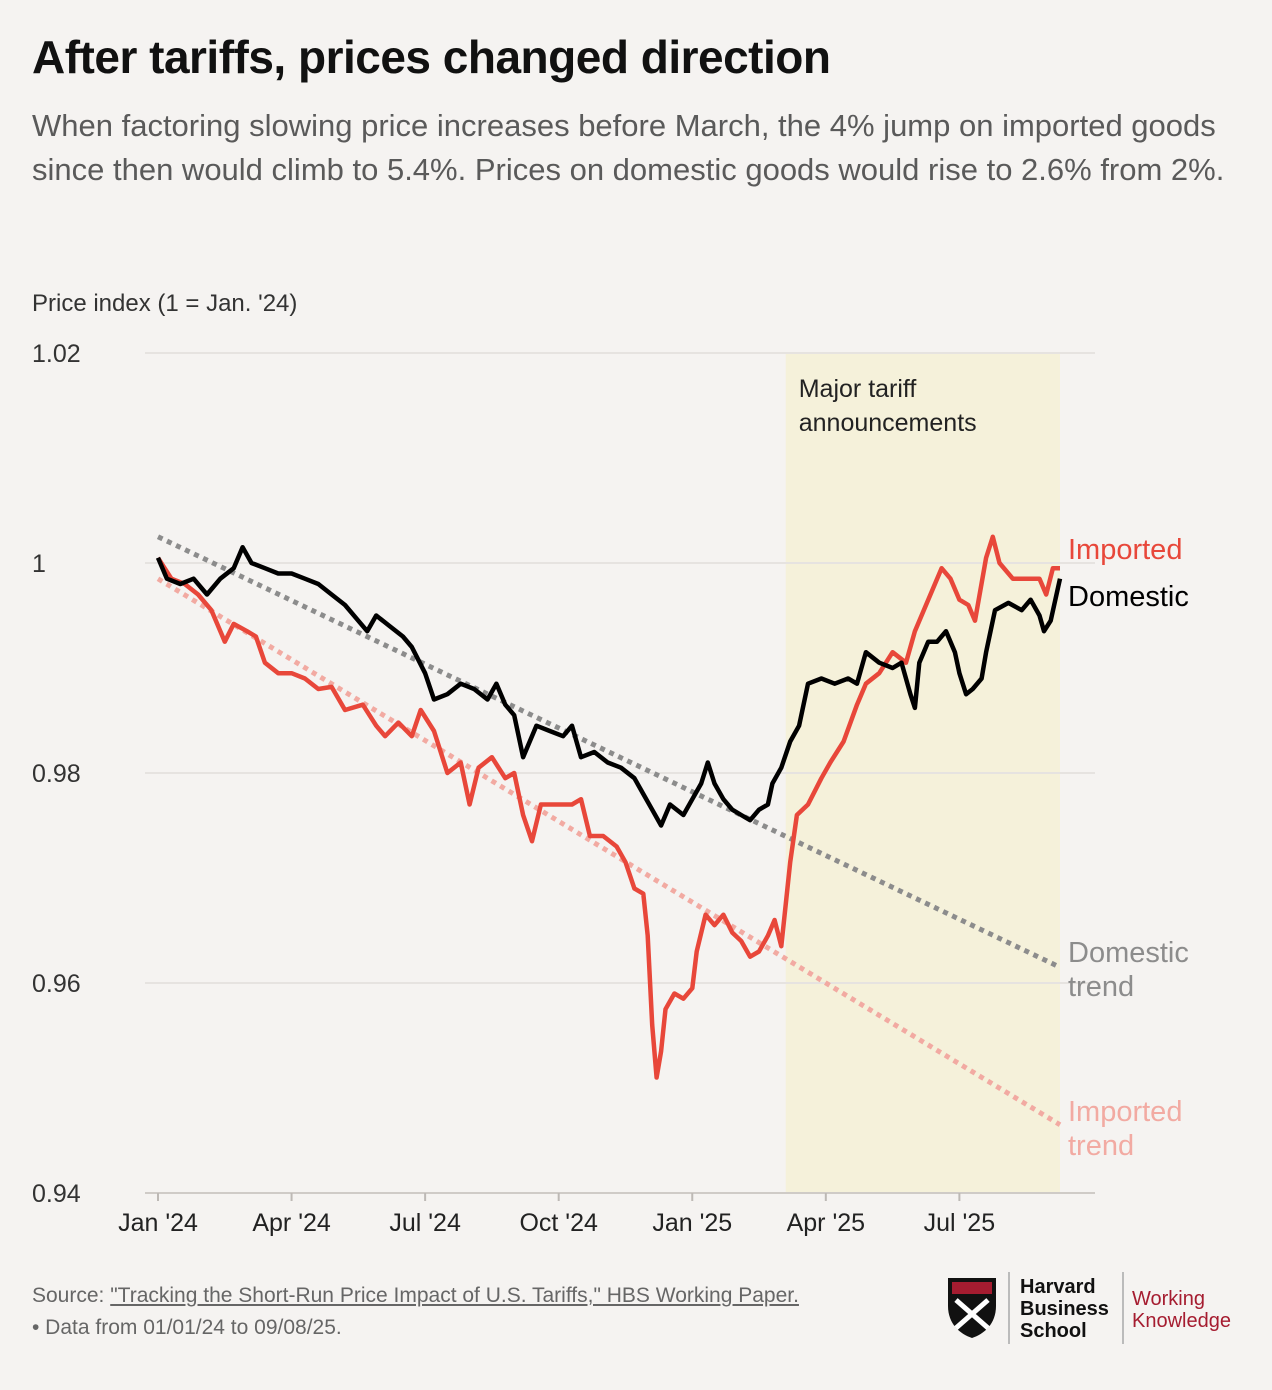  What do you see at coordinates (56, 774) in the screenshot?
I see `y-tick-label: 0.98` at bounding box center [56, 774].